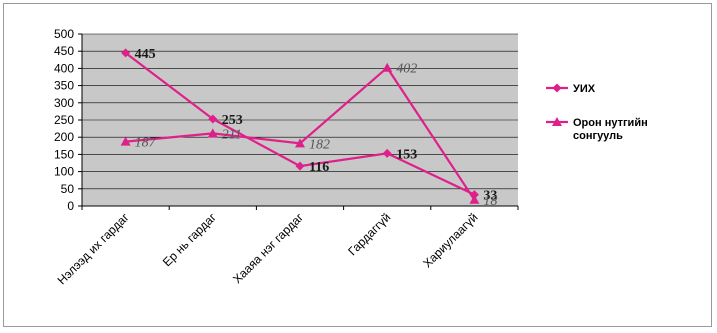 The height and width of the screenshot is (333, 717). I want to click on legend-item: Орон нутгийн сонгууль, so click(597, 129).